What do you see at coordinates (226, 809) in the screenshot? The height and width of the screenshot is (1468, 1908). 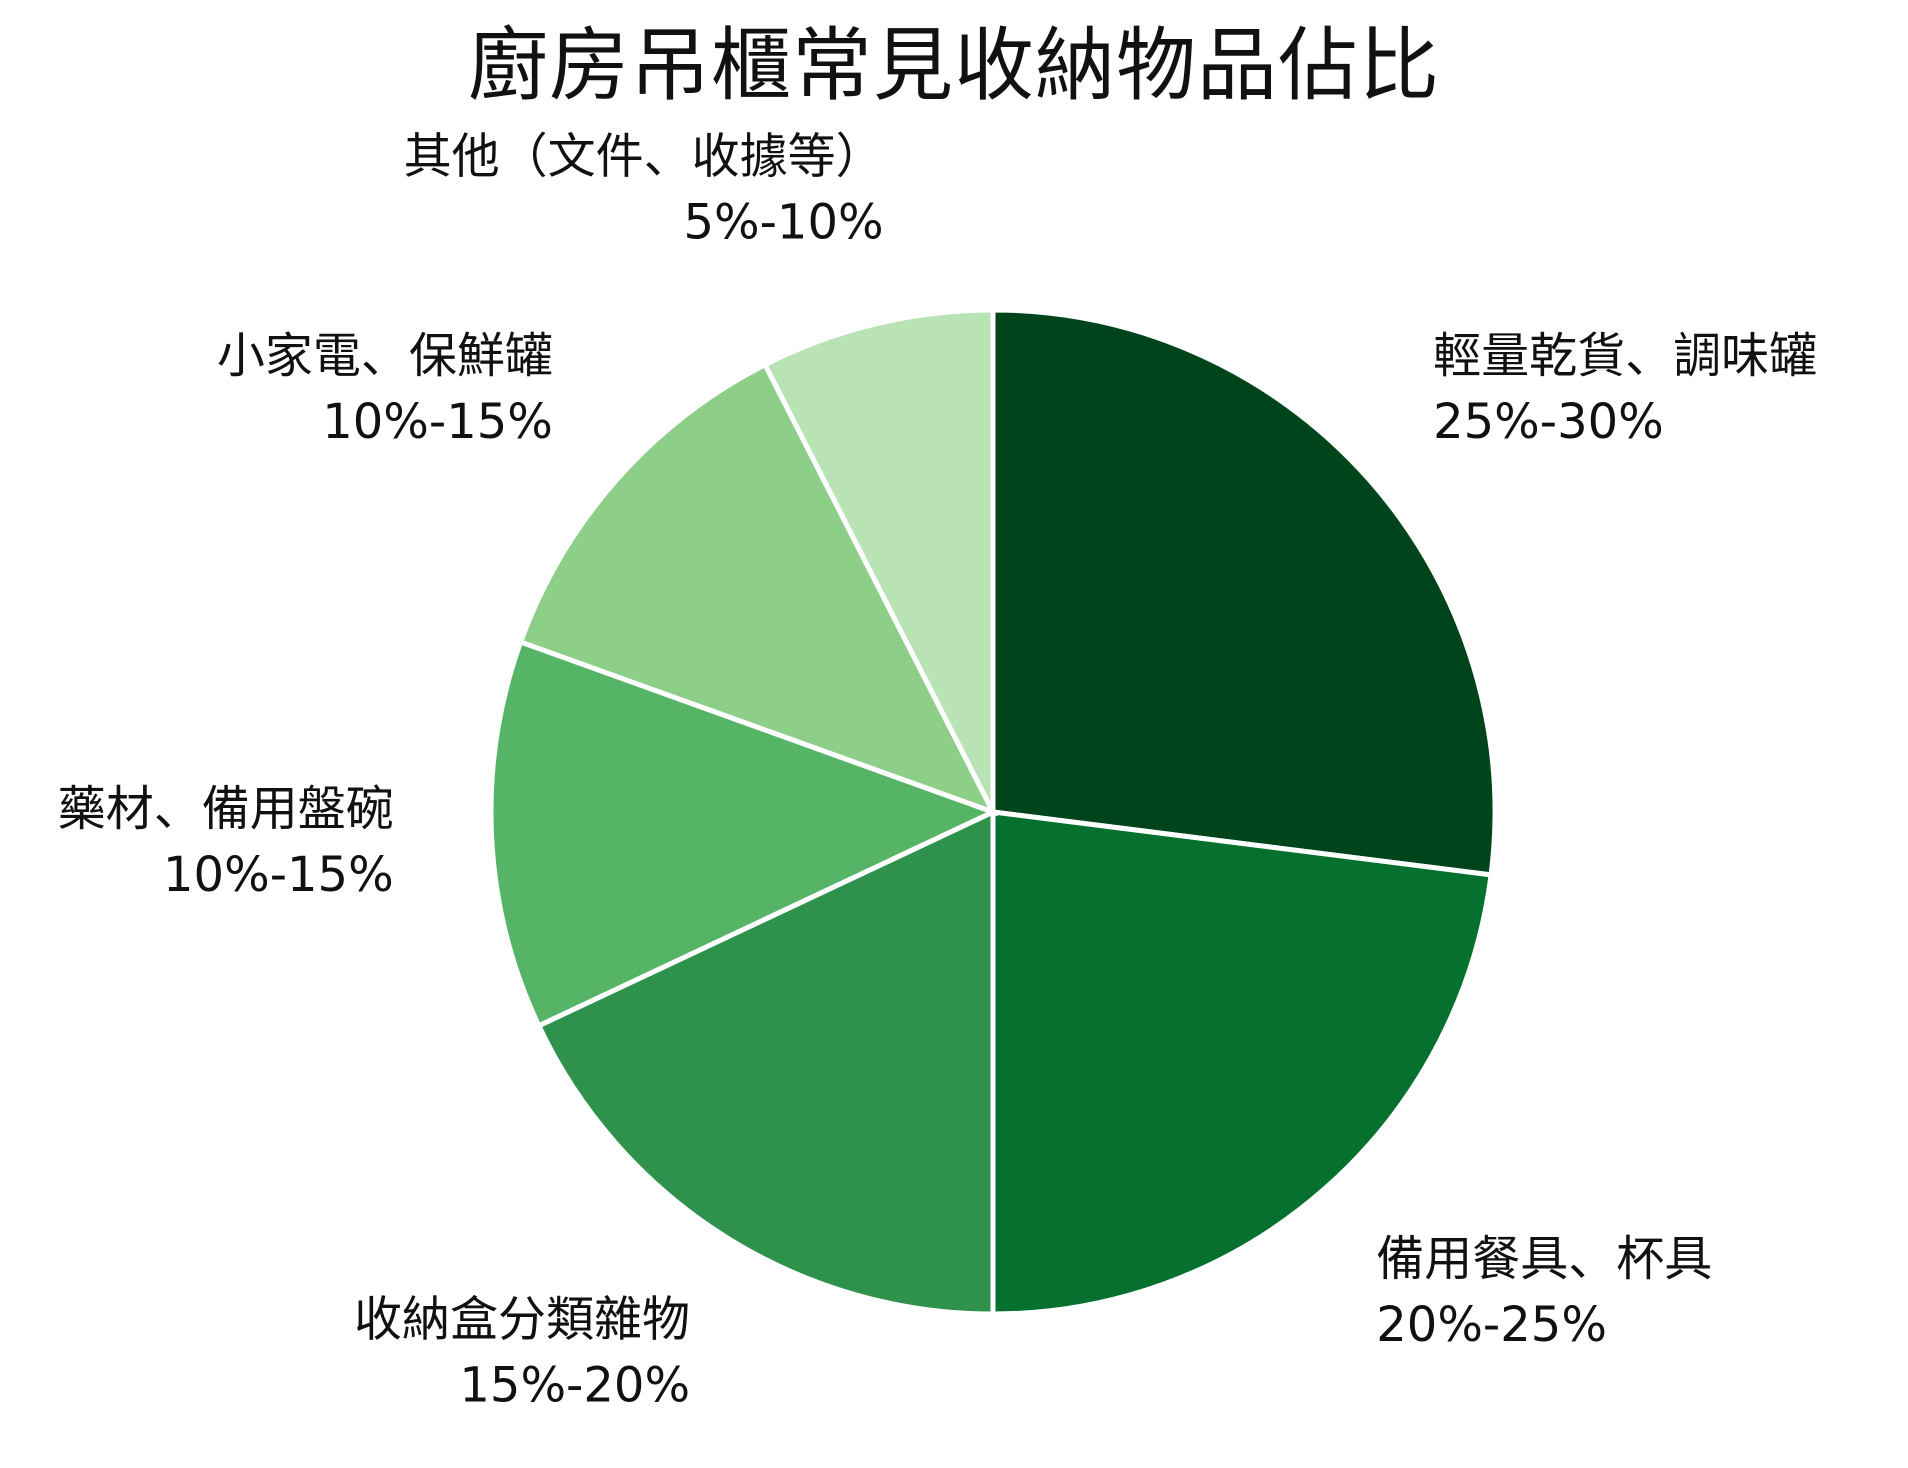 I see `slice-name-label: 藥材、備用盤碗` at bounding box center [226, 809].